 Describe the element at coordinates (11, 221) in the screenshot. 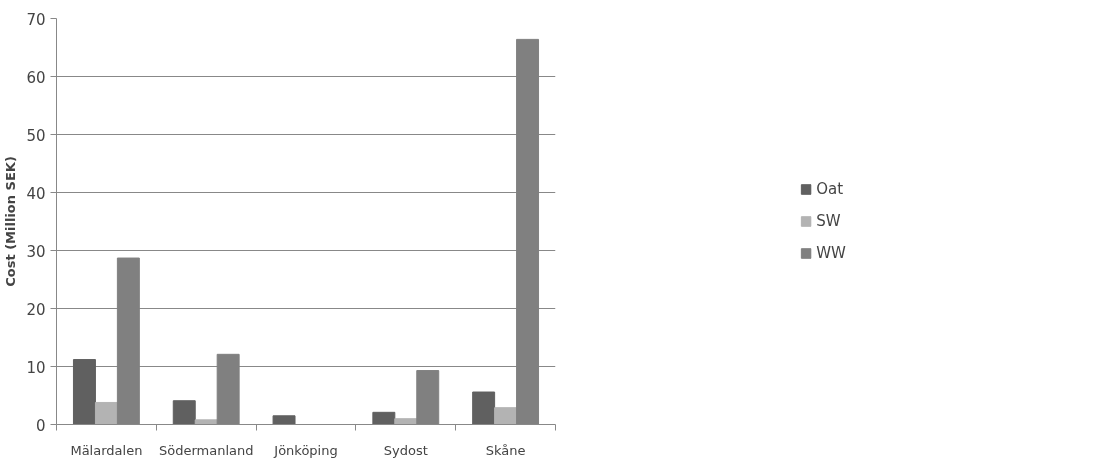

I see `y-axis-title: Cost (Million SEK)` at that location.